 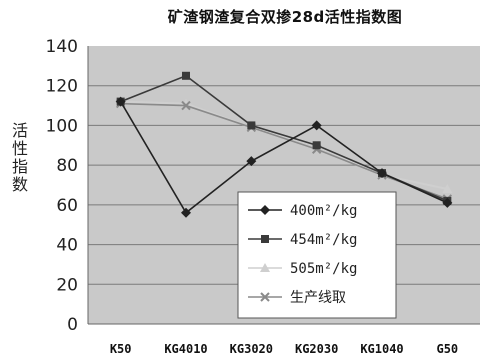 I want to click on legend-item: 400m²/kg, so click(x=302, y=211).